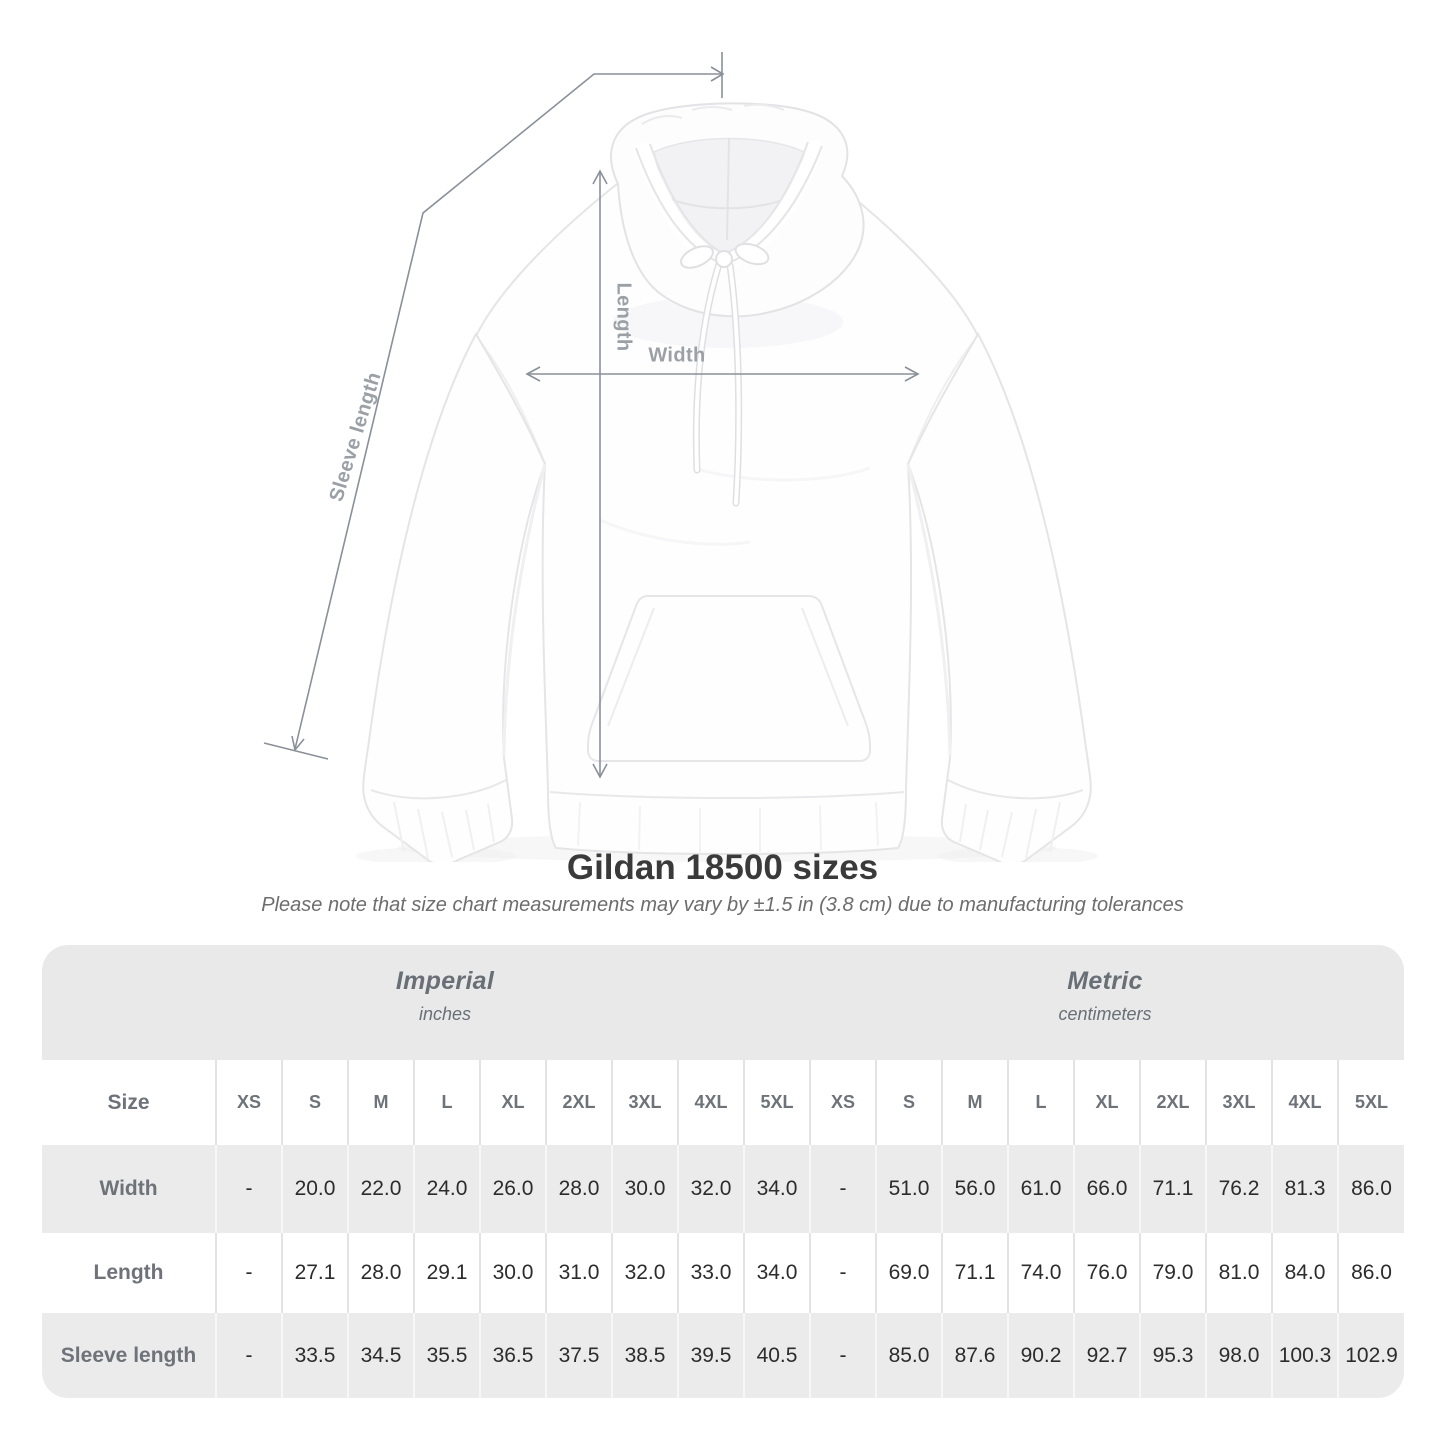  I want to click on size-value: 30.0, so click(512, 1273).